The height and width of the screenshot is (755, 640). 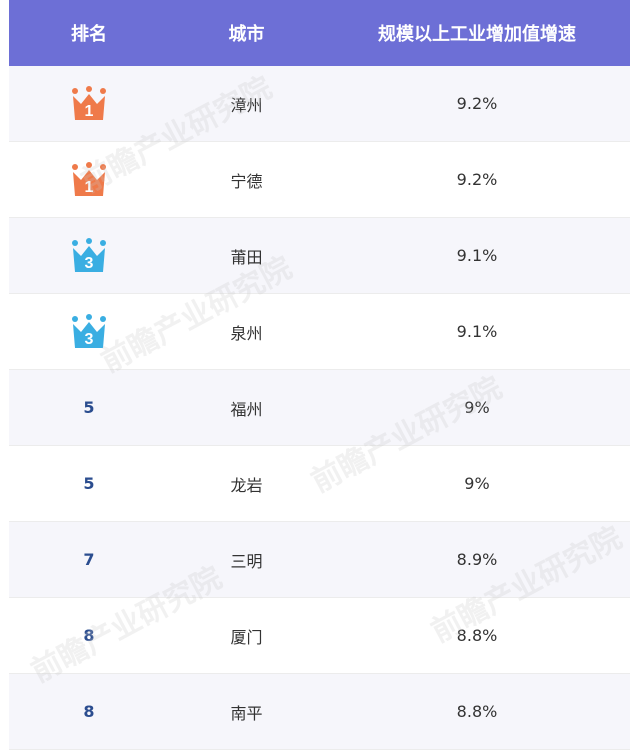 I want to click on table-row: 5 福州 9%, so click(x=319, y=408).